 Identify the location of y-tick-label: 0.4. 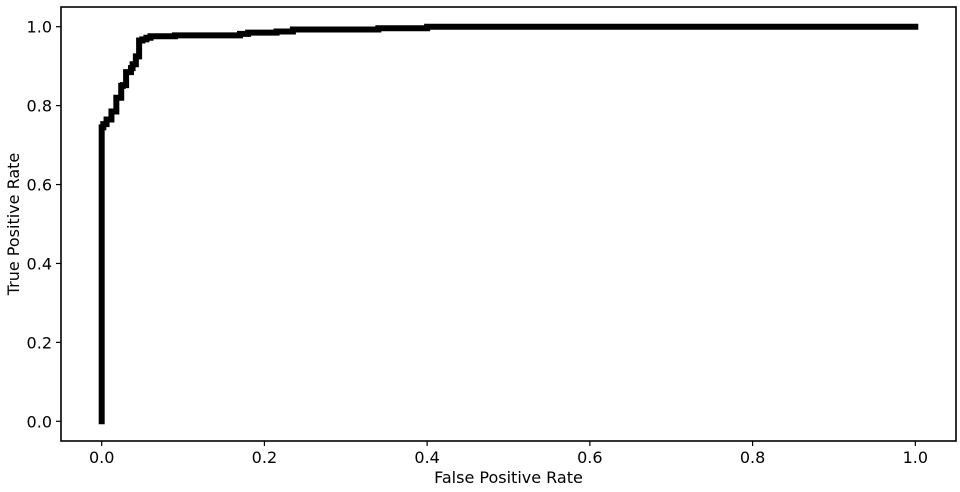
(39, 263).